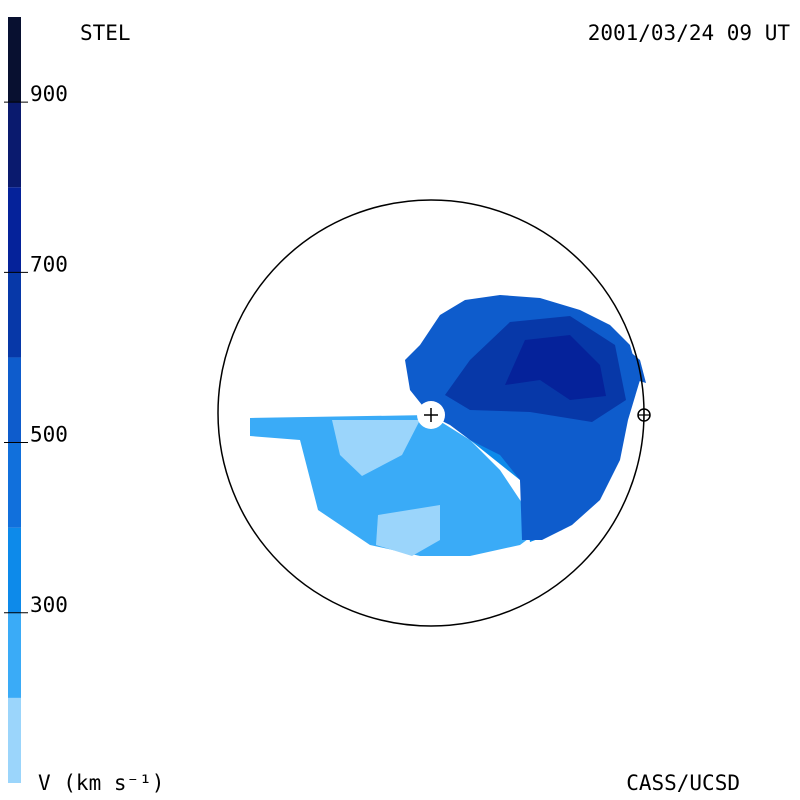 This screenshot has width=800, height=800. Describe the element at coordinates (49, 94) in the screenshot. I see `colorbar-tick-label: 900` at that location.